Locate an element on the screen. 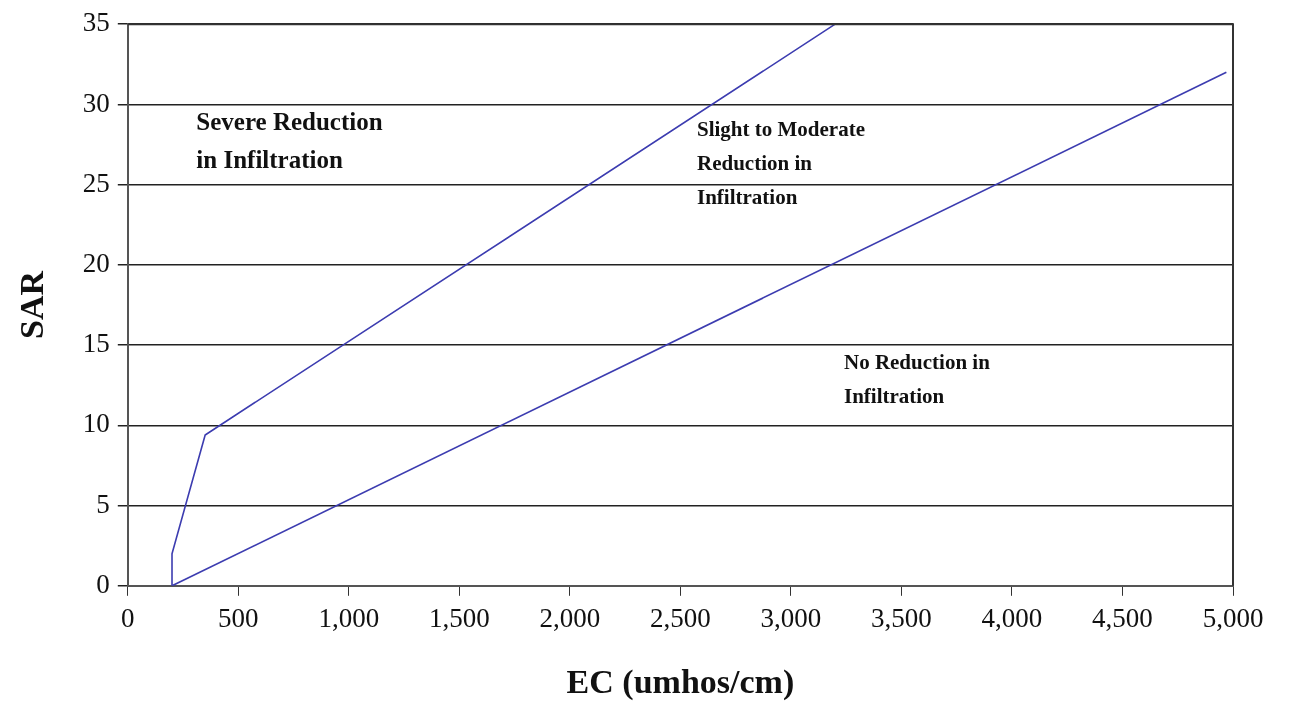 The image size is (1291, 715). x-tick-label: 2,000 is located at coordinates (570, 618).